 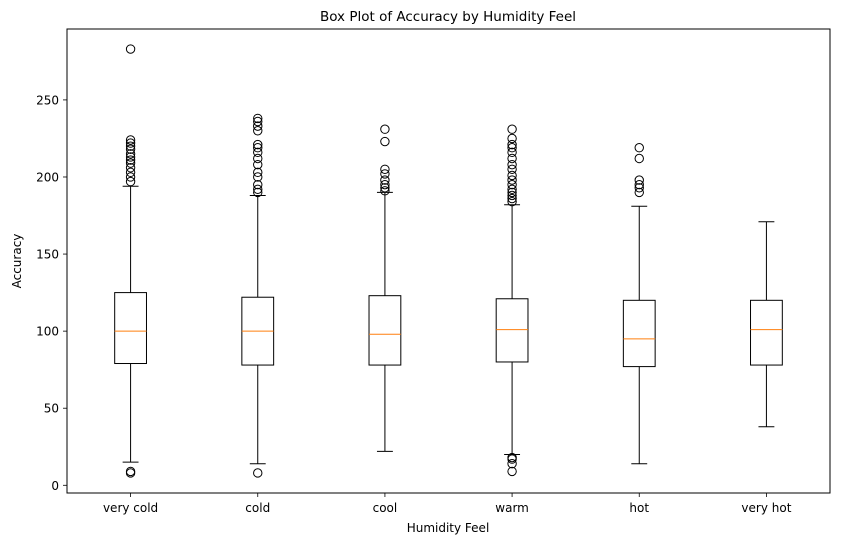 I want to click on y-tick-label: 50, so click(x=51, y=409).